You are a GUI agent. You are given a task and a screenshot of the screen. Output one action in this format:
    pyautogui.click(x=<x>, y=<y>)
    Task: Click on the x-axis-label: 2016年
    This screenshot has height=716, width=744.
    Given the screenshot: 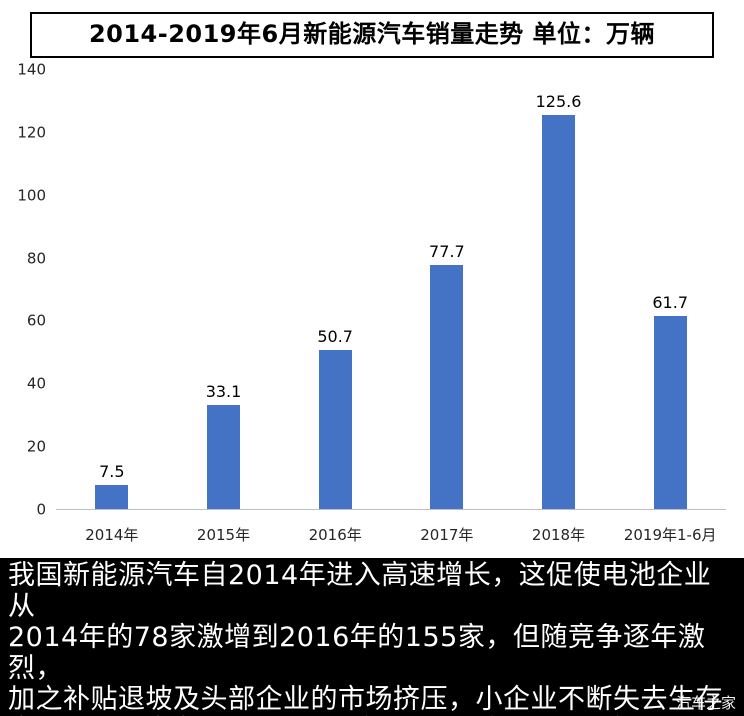 What is the action you would take?
    pyautogui.click(x=335, y=535)
    